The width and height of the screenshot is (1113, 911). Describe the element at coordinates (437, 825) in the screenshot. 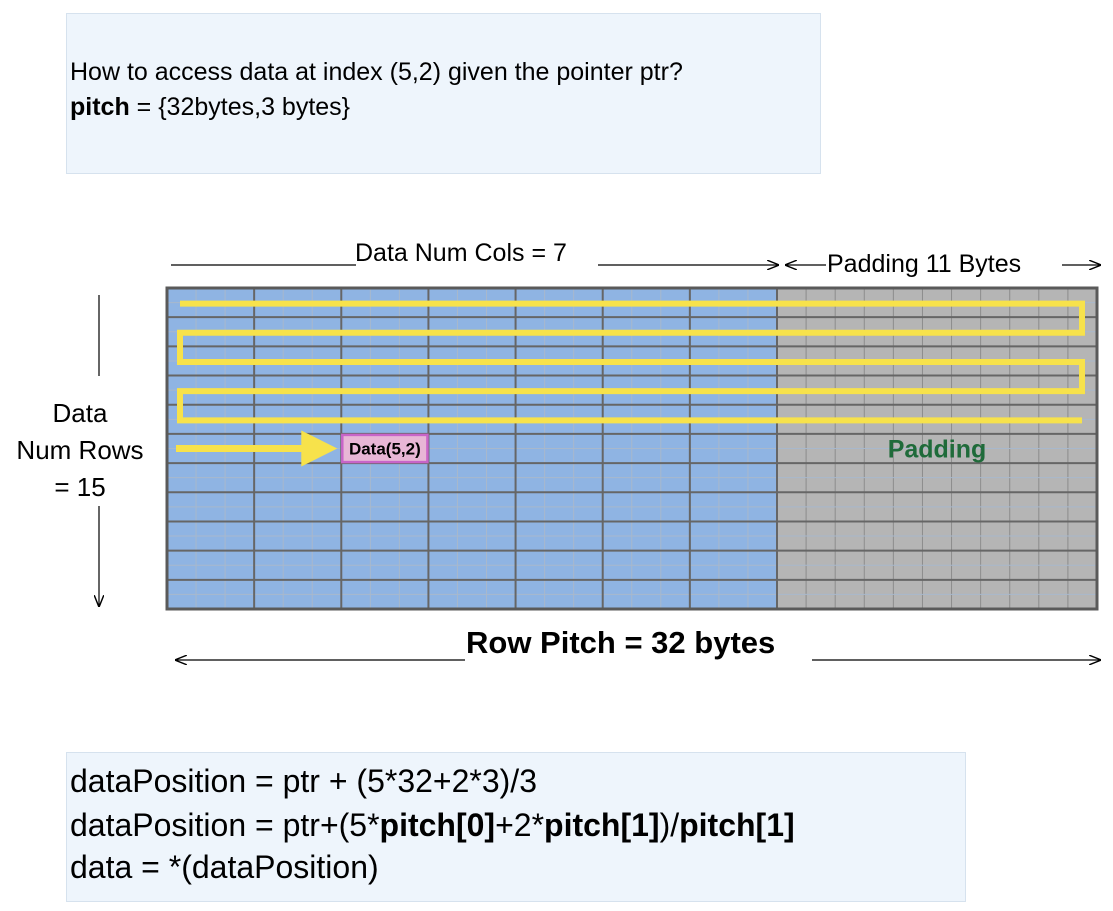

I see `formula-pitch0: pitch[0]` at that location.